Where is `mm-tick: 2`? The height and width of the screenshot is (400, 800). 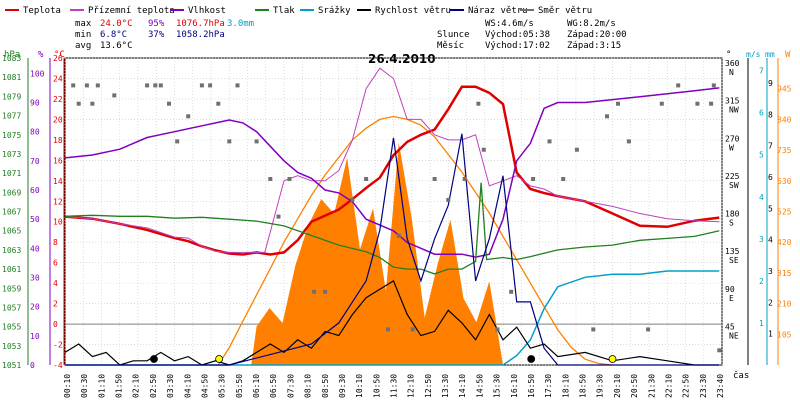 mm-tick: 2 is located at coordinates (770, 302).